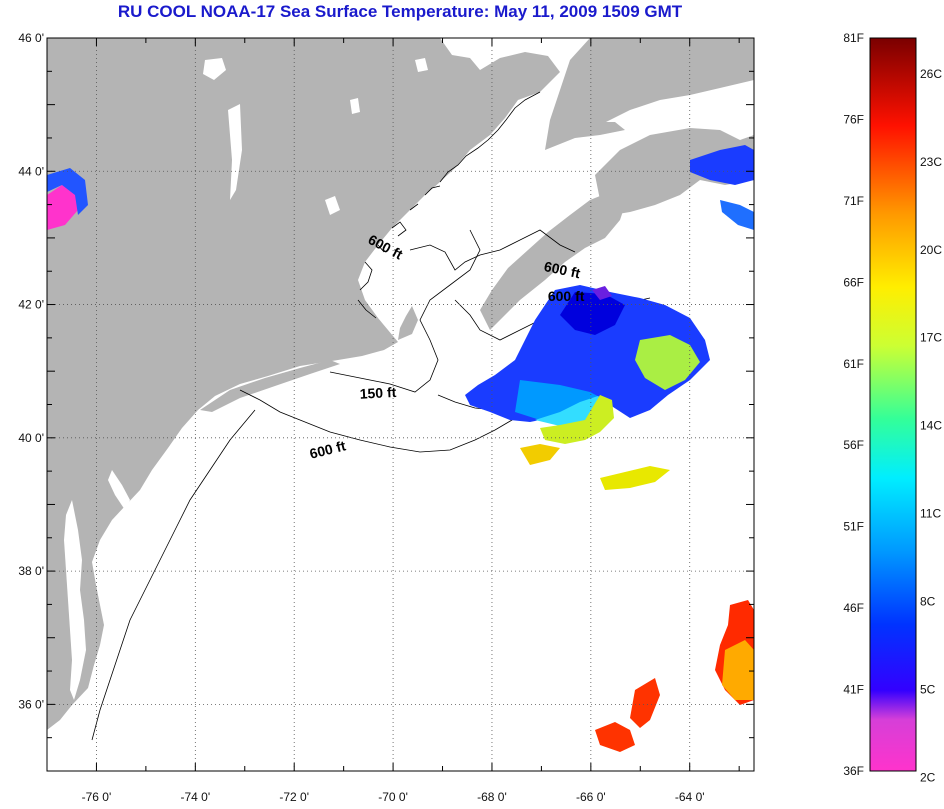  I want to click on colorbar-fahrenheit-label: 56F, so click(853, 445).